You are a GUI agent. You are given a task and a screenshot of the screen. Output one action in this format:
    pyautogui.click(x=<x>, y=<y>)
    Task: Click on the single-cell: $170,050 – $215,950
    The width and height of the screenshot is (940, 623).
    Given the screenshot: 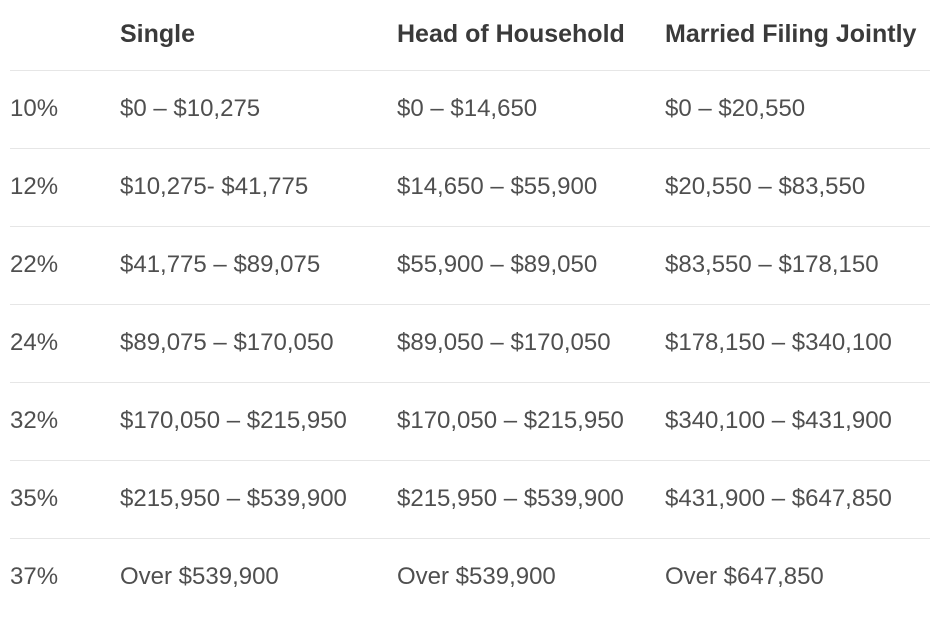 What is the action you would take?
    pyautogui.click(x=258, y=420)
    